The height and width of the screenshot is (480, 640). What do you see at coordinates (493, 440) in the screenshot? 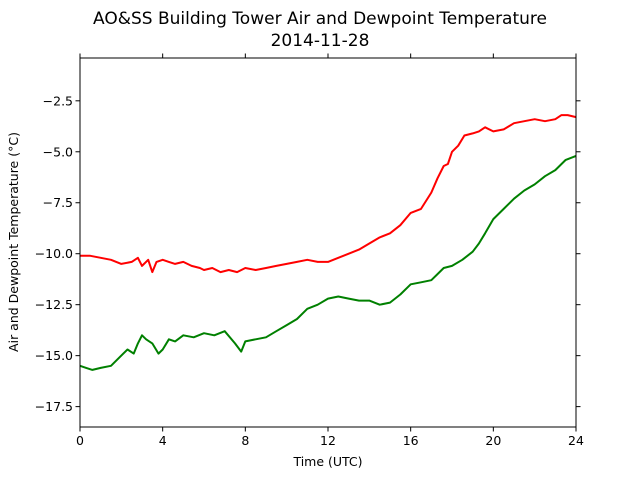
I see `x-tick-label: 20` at bounding box center [493, 440].